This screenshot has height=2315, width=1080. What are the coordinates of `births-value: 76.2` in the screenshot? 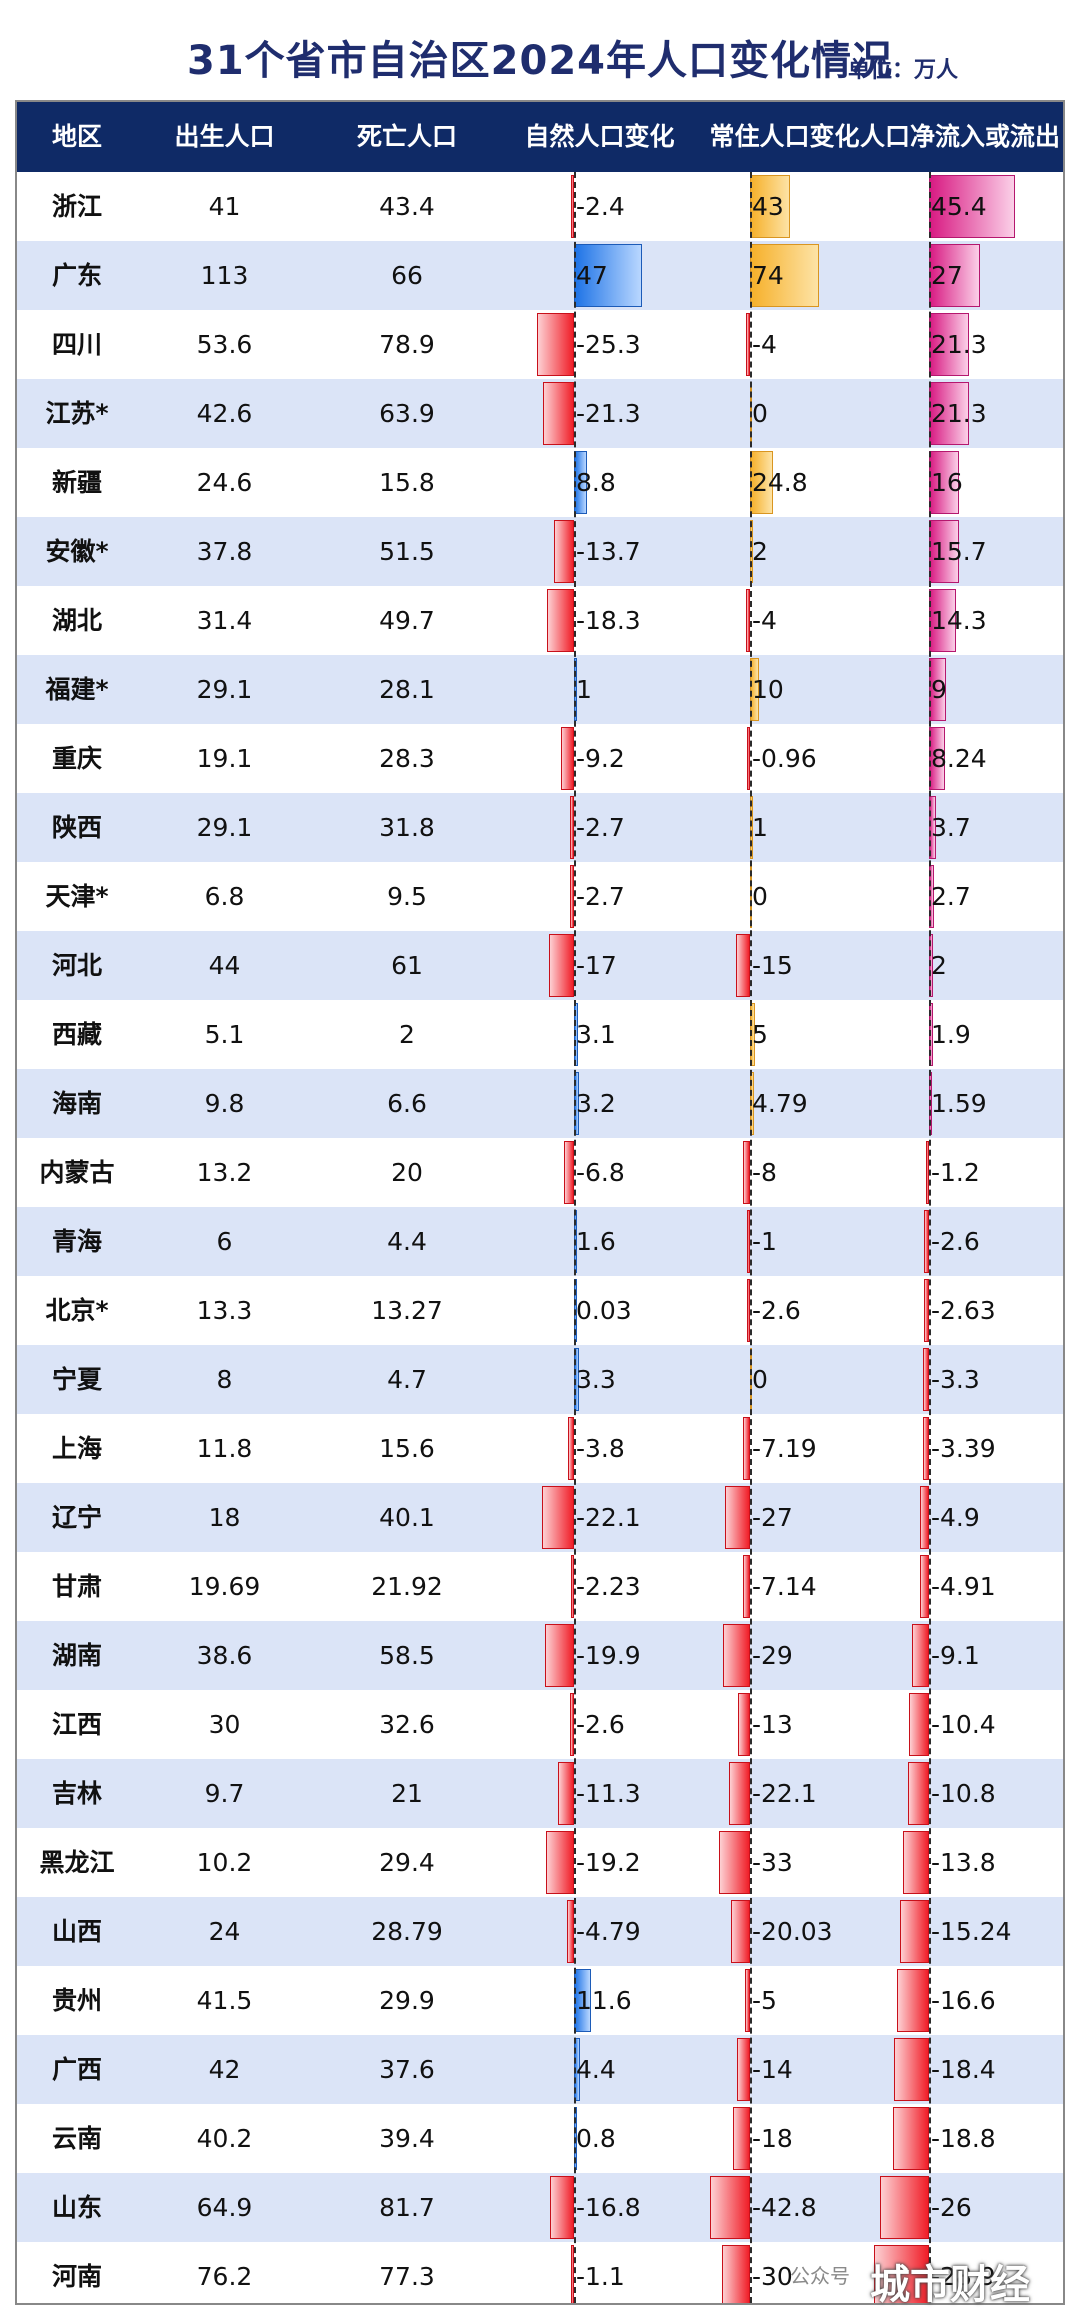 It's located at (224, 2276).